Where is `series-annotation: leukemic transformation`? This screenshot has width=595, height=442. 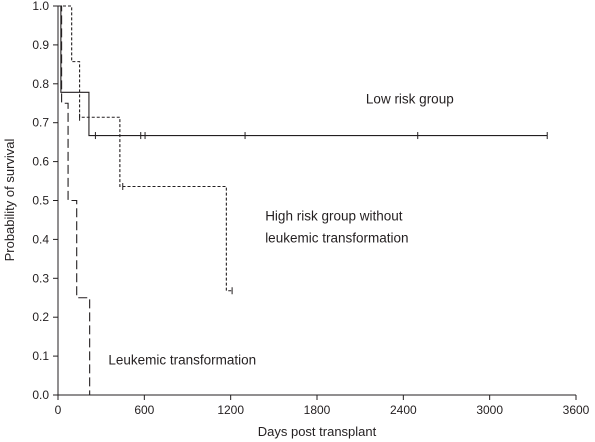 series-annotation: leukemic transformation is located at coordinates (336, 238).